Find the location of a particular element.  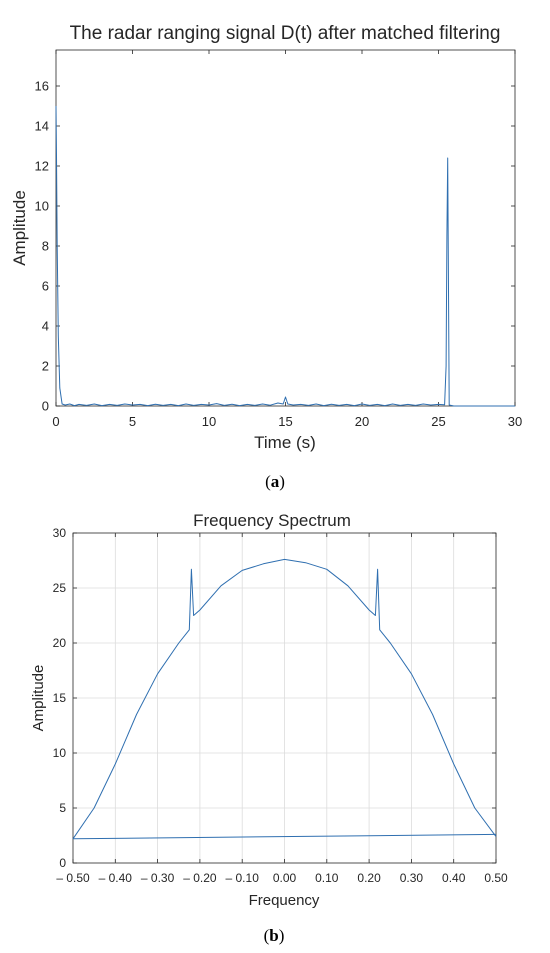

figure-caption-b: (b) is located at coordinates (274, 935).